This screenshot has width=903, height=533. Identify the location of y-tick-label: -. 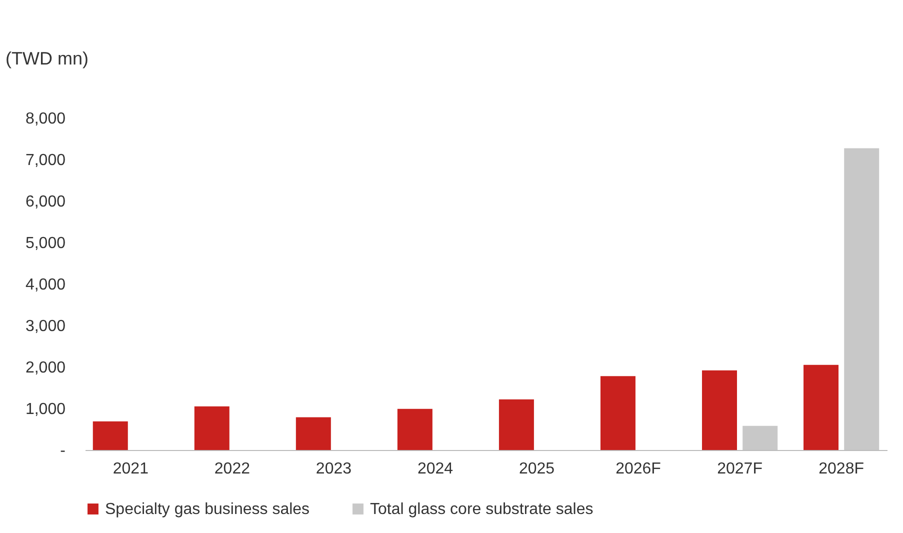
(63, 451).